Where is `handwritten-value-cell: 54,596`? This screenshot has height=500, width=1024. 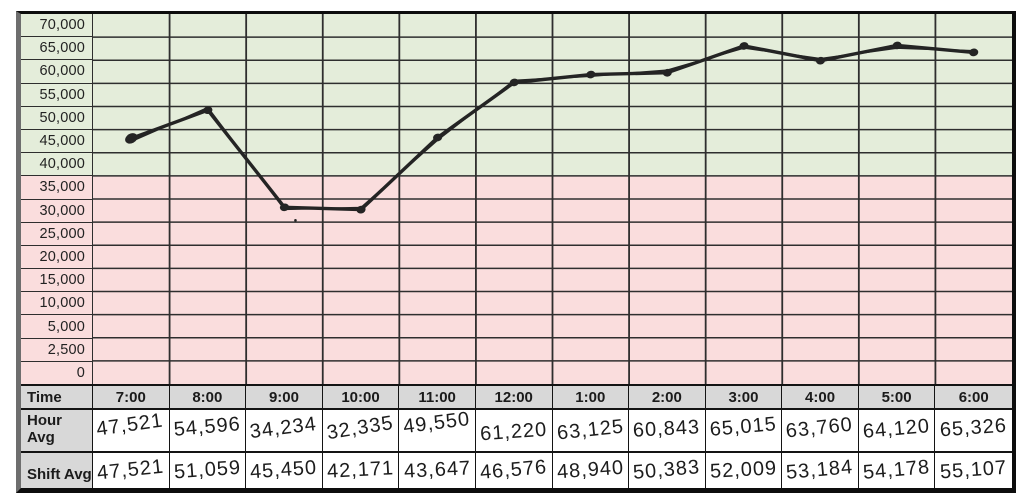
handwritten-value-cell: 54,596 is located at coordinates (208, 430).